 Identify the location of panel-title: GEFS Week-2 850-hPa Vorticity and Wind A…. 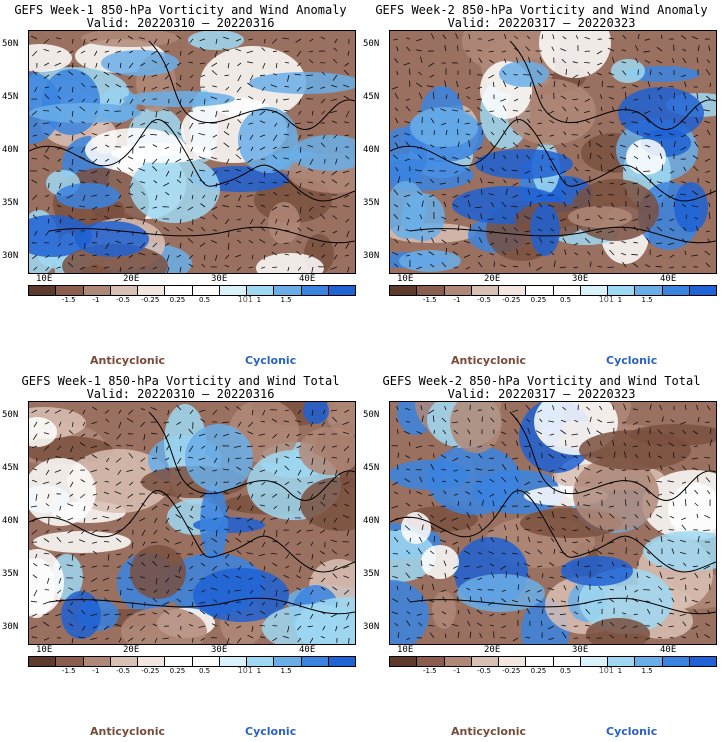
(541, 10).